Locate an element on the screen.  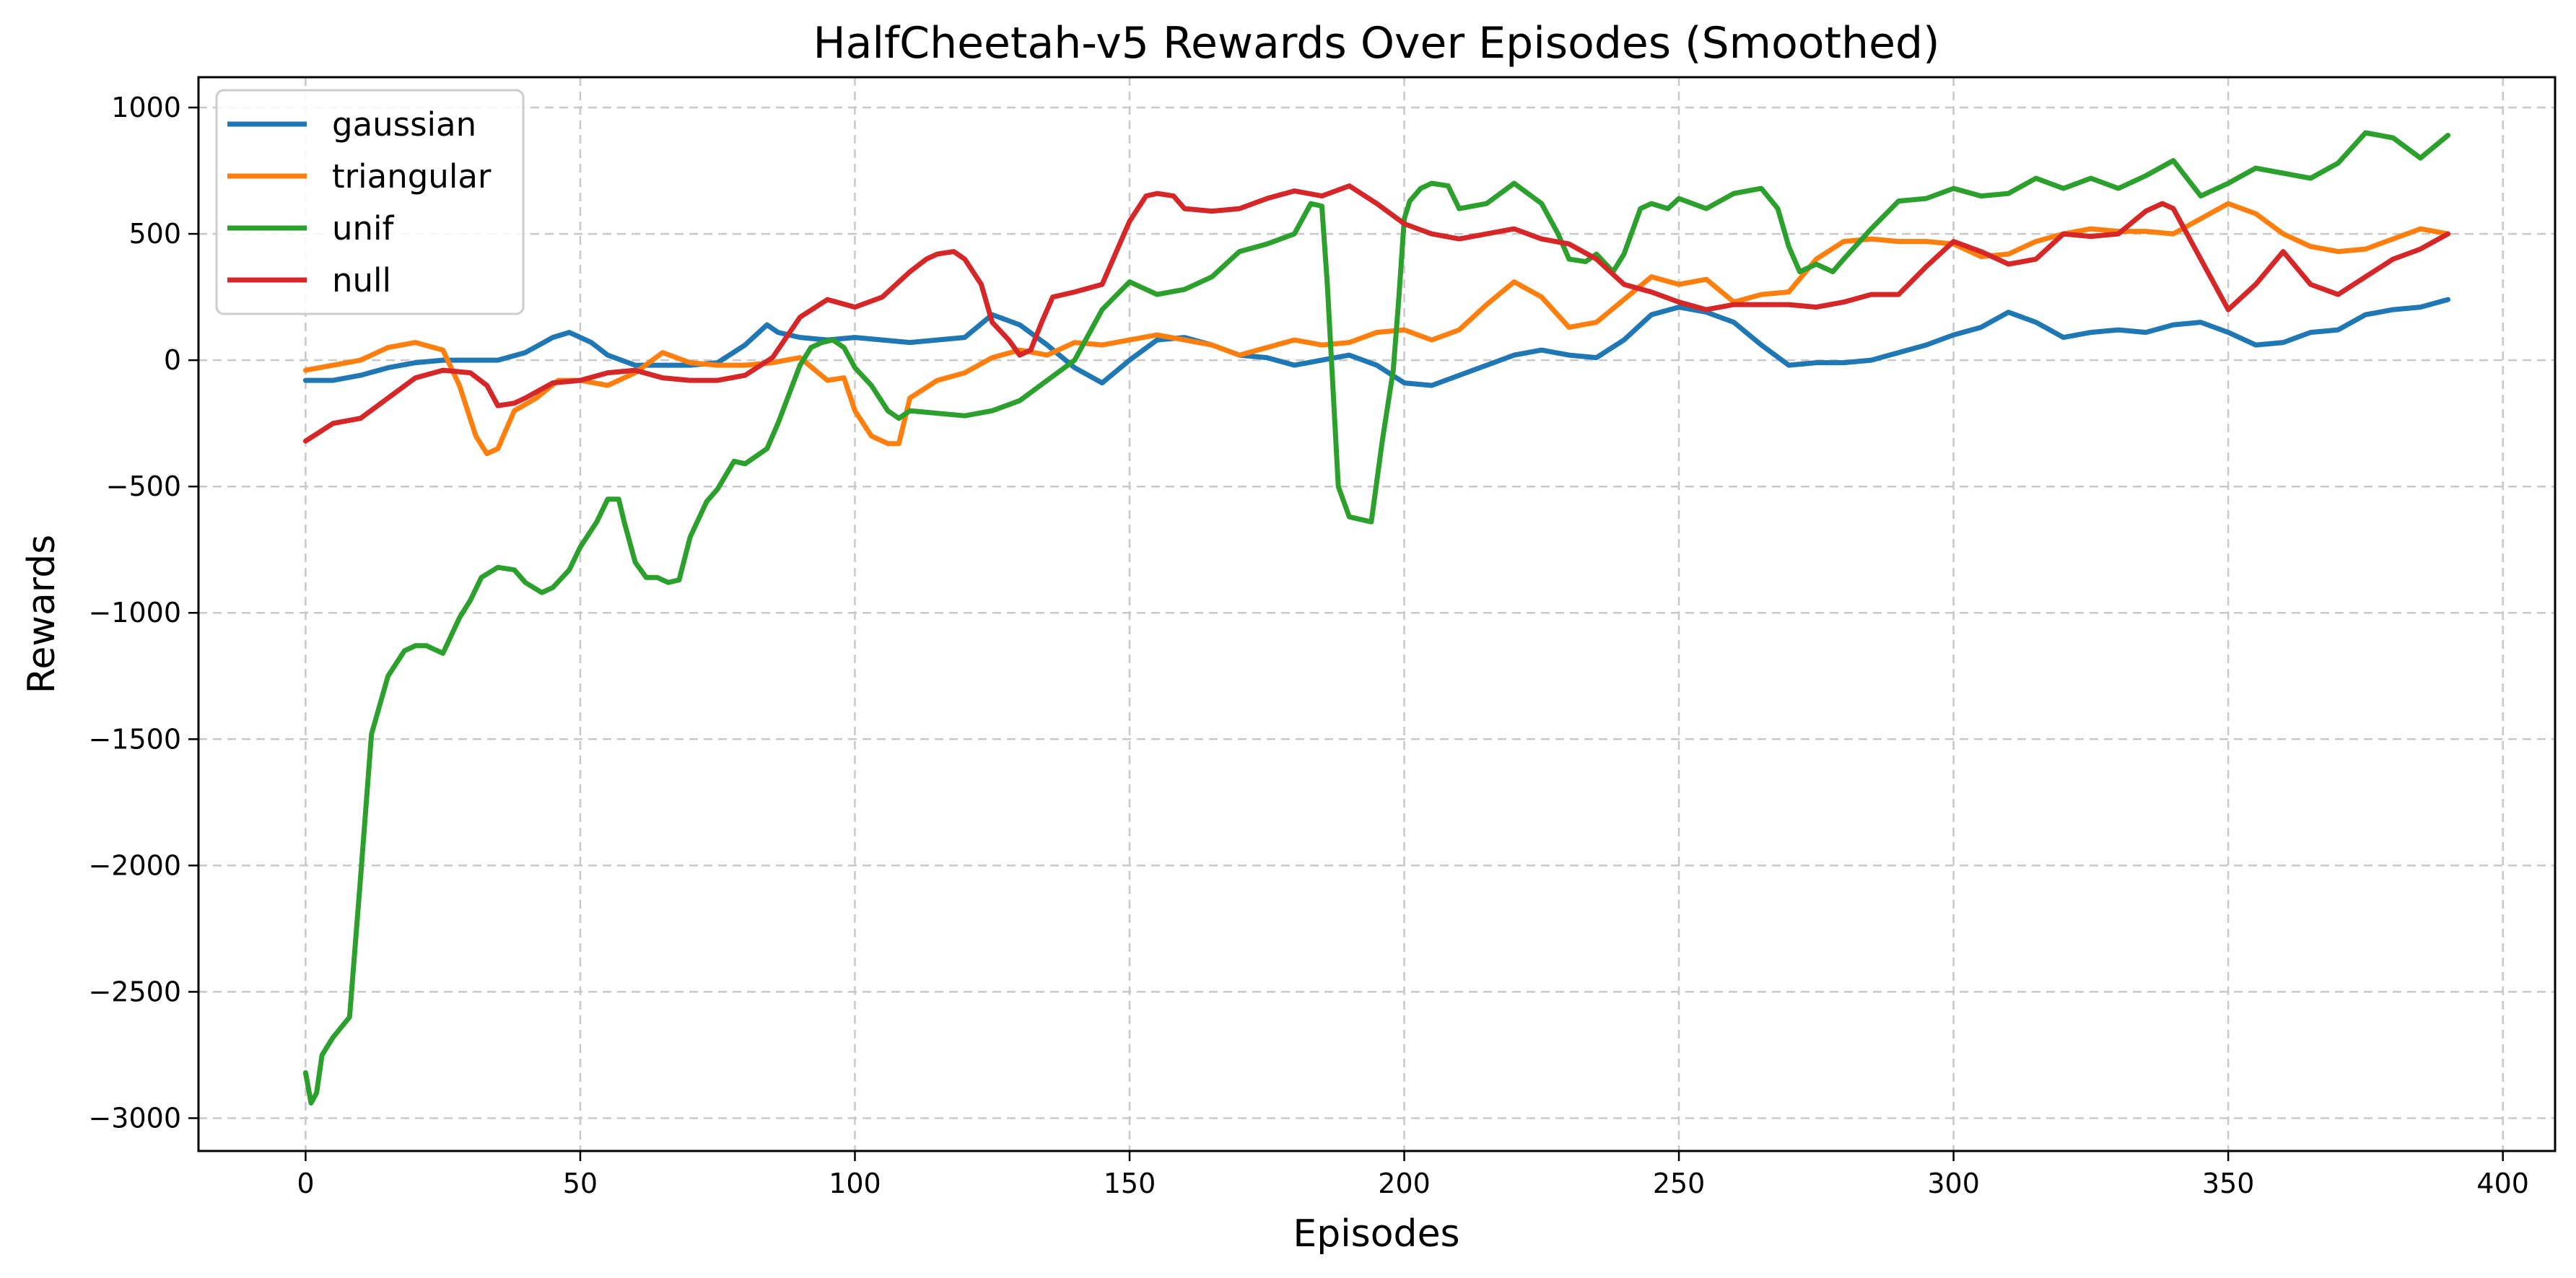
x-tick-label: 200 is located at coordinates (1404, 1183).